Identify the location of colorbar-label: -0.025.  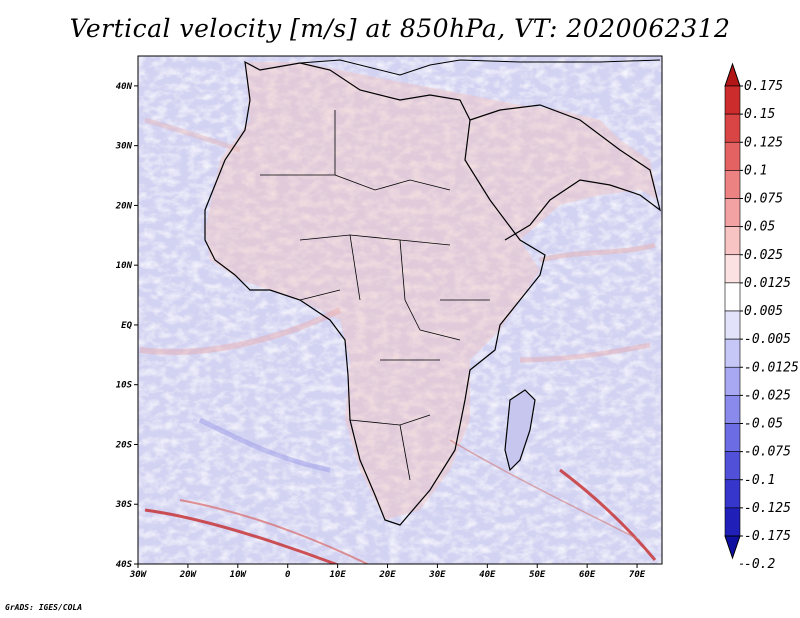
(767, 395).